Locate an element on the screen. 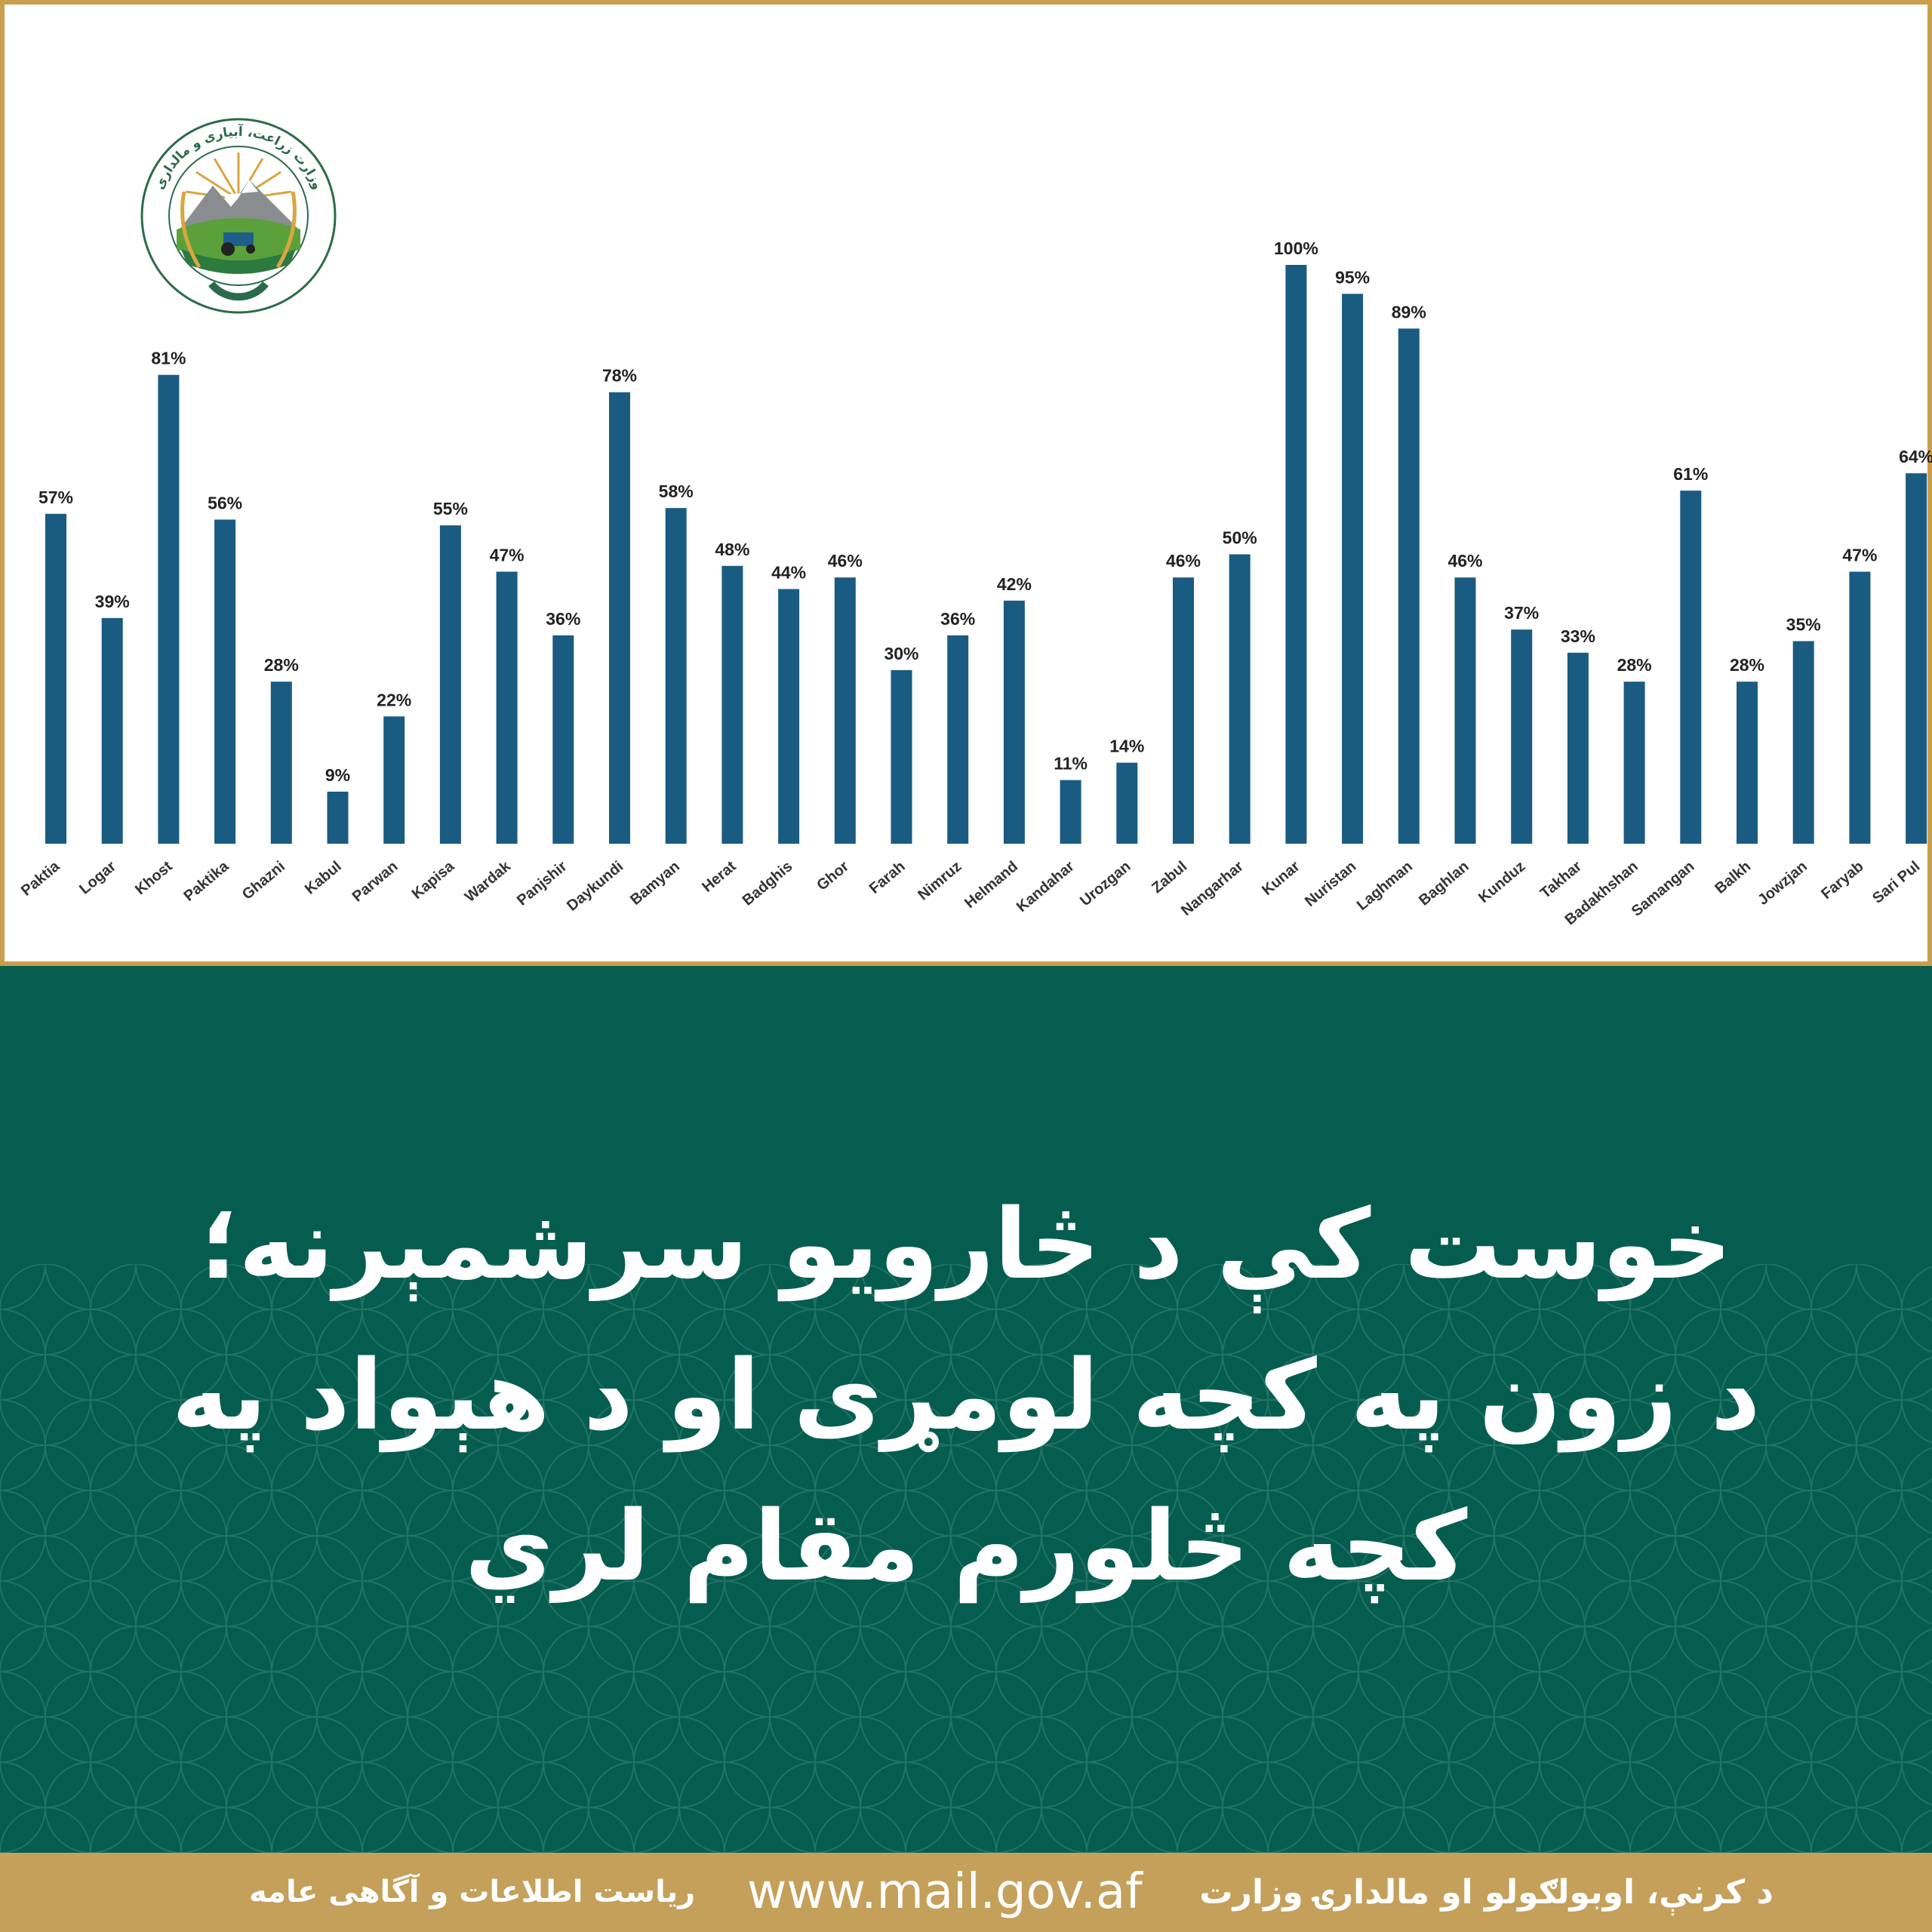  x-tick-label: Ghazni is located at coordinates (263, 880).